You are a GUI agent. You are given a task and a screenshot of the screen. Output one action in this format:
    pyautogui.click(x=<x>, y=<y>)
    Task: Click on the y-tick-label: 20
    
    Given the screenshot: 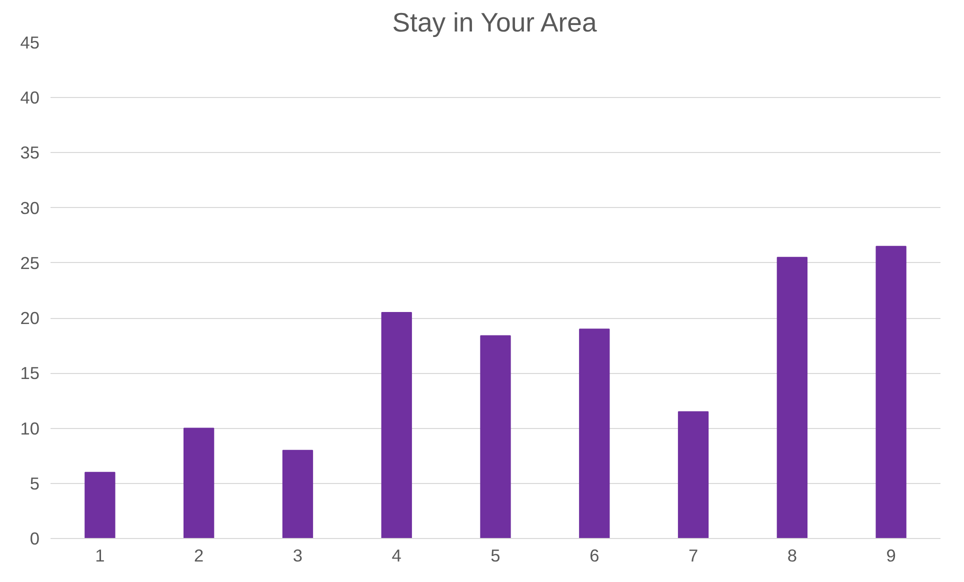 What is the action you would take?
    pyautogui.click(x=30, y=318)
    